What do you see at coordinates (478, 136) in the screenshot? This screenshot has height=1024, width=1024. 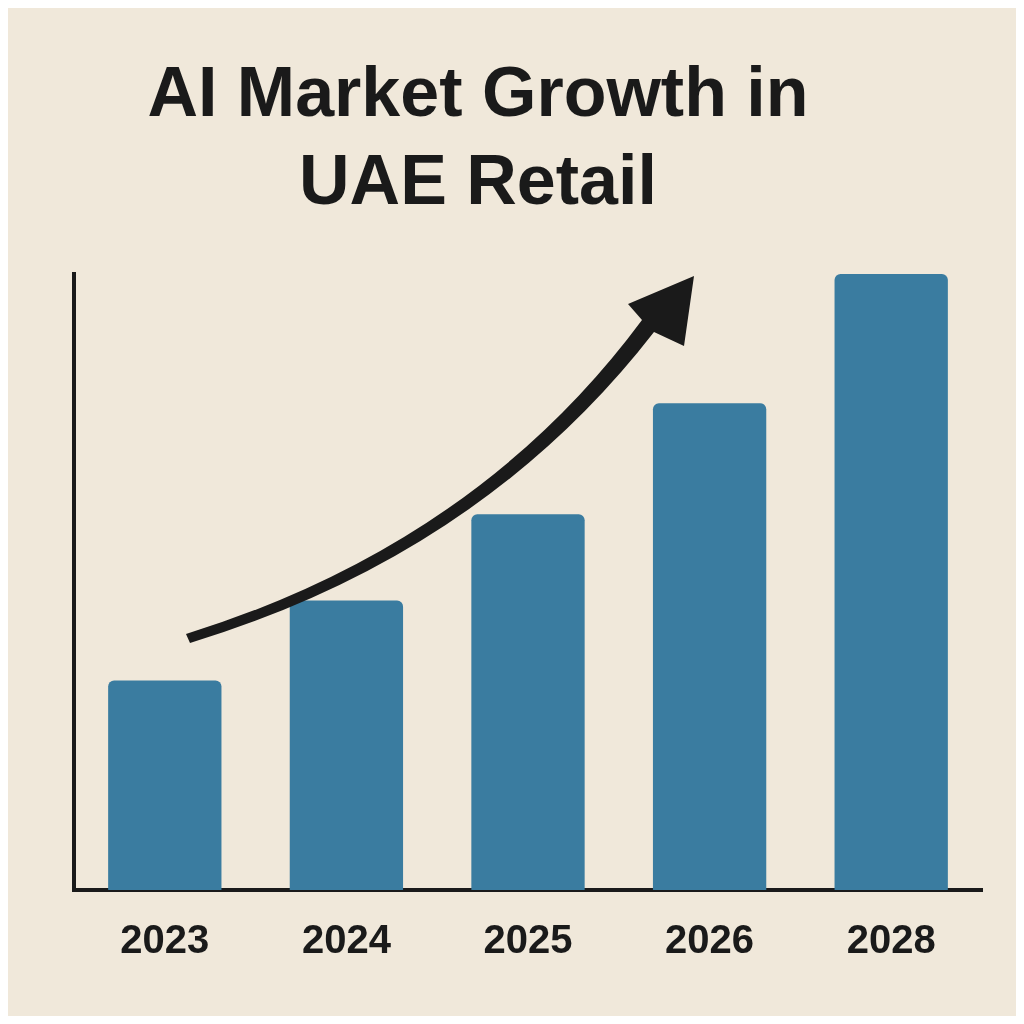 I see `chart-title: AI Market Growth in UAE Retail` at bounding box center [478, 136].